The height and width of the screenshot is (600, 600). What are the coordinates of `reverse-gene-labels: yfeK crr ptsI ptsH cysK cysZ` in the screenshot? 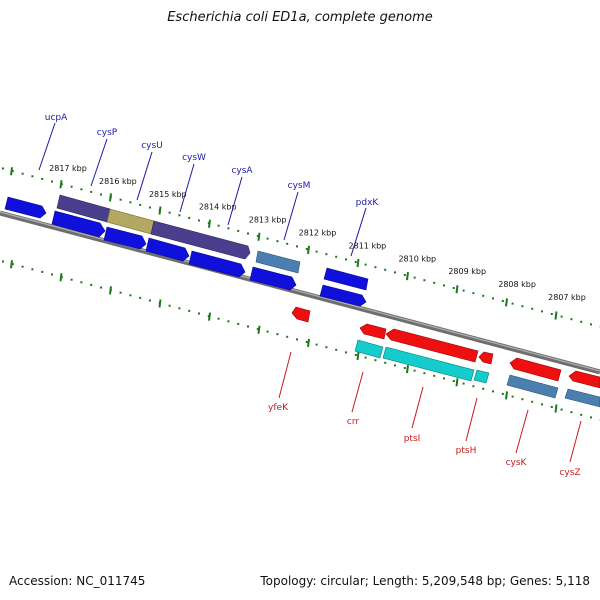 It's located at (425, 414).